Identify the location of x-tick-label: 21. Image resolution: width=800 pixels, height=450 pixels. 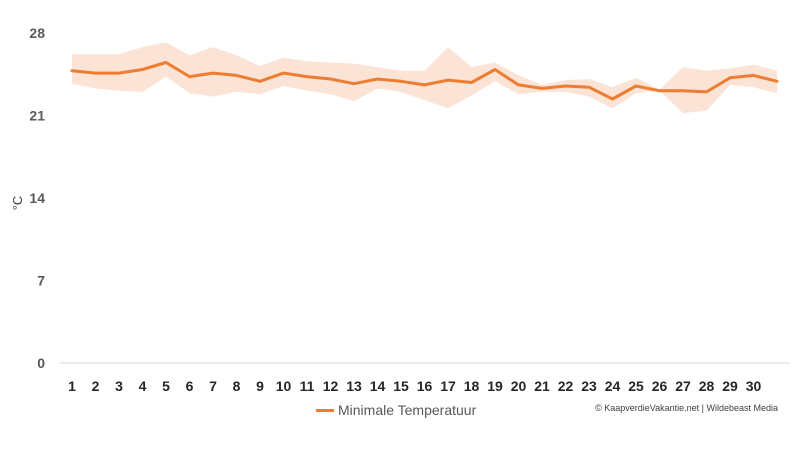
(542, 386).